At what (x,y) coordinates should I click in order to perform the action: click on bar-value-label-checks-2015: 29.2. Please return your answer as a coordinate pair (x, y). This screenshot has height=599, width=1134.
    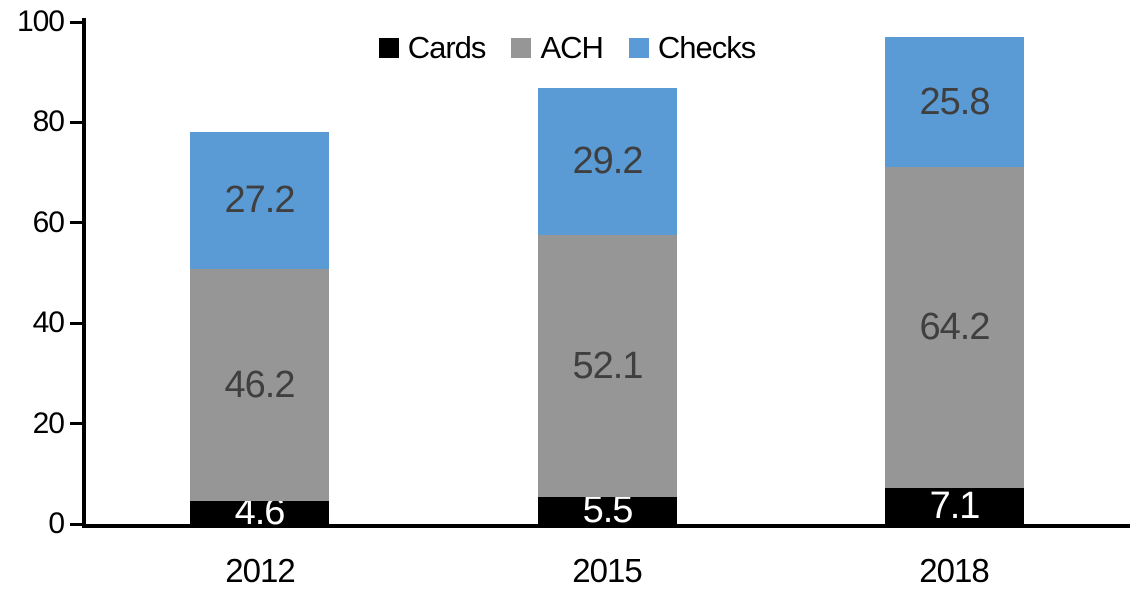
    Looking at the image, I should click on (608, 161).